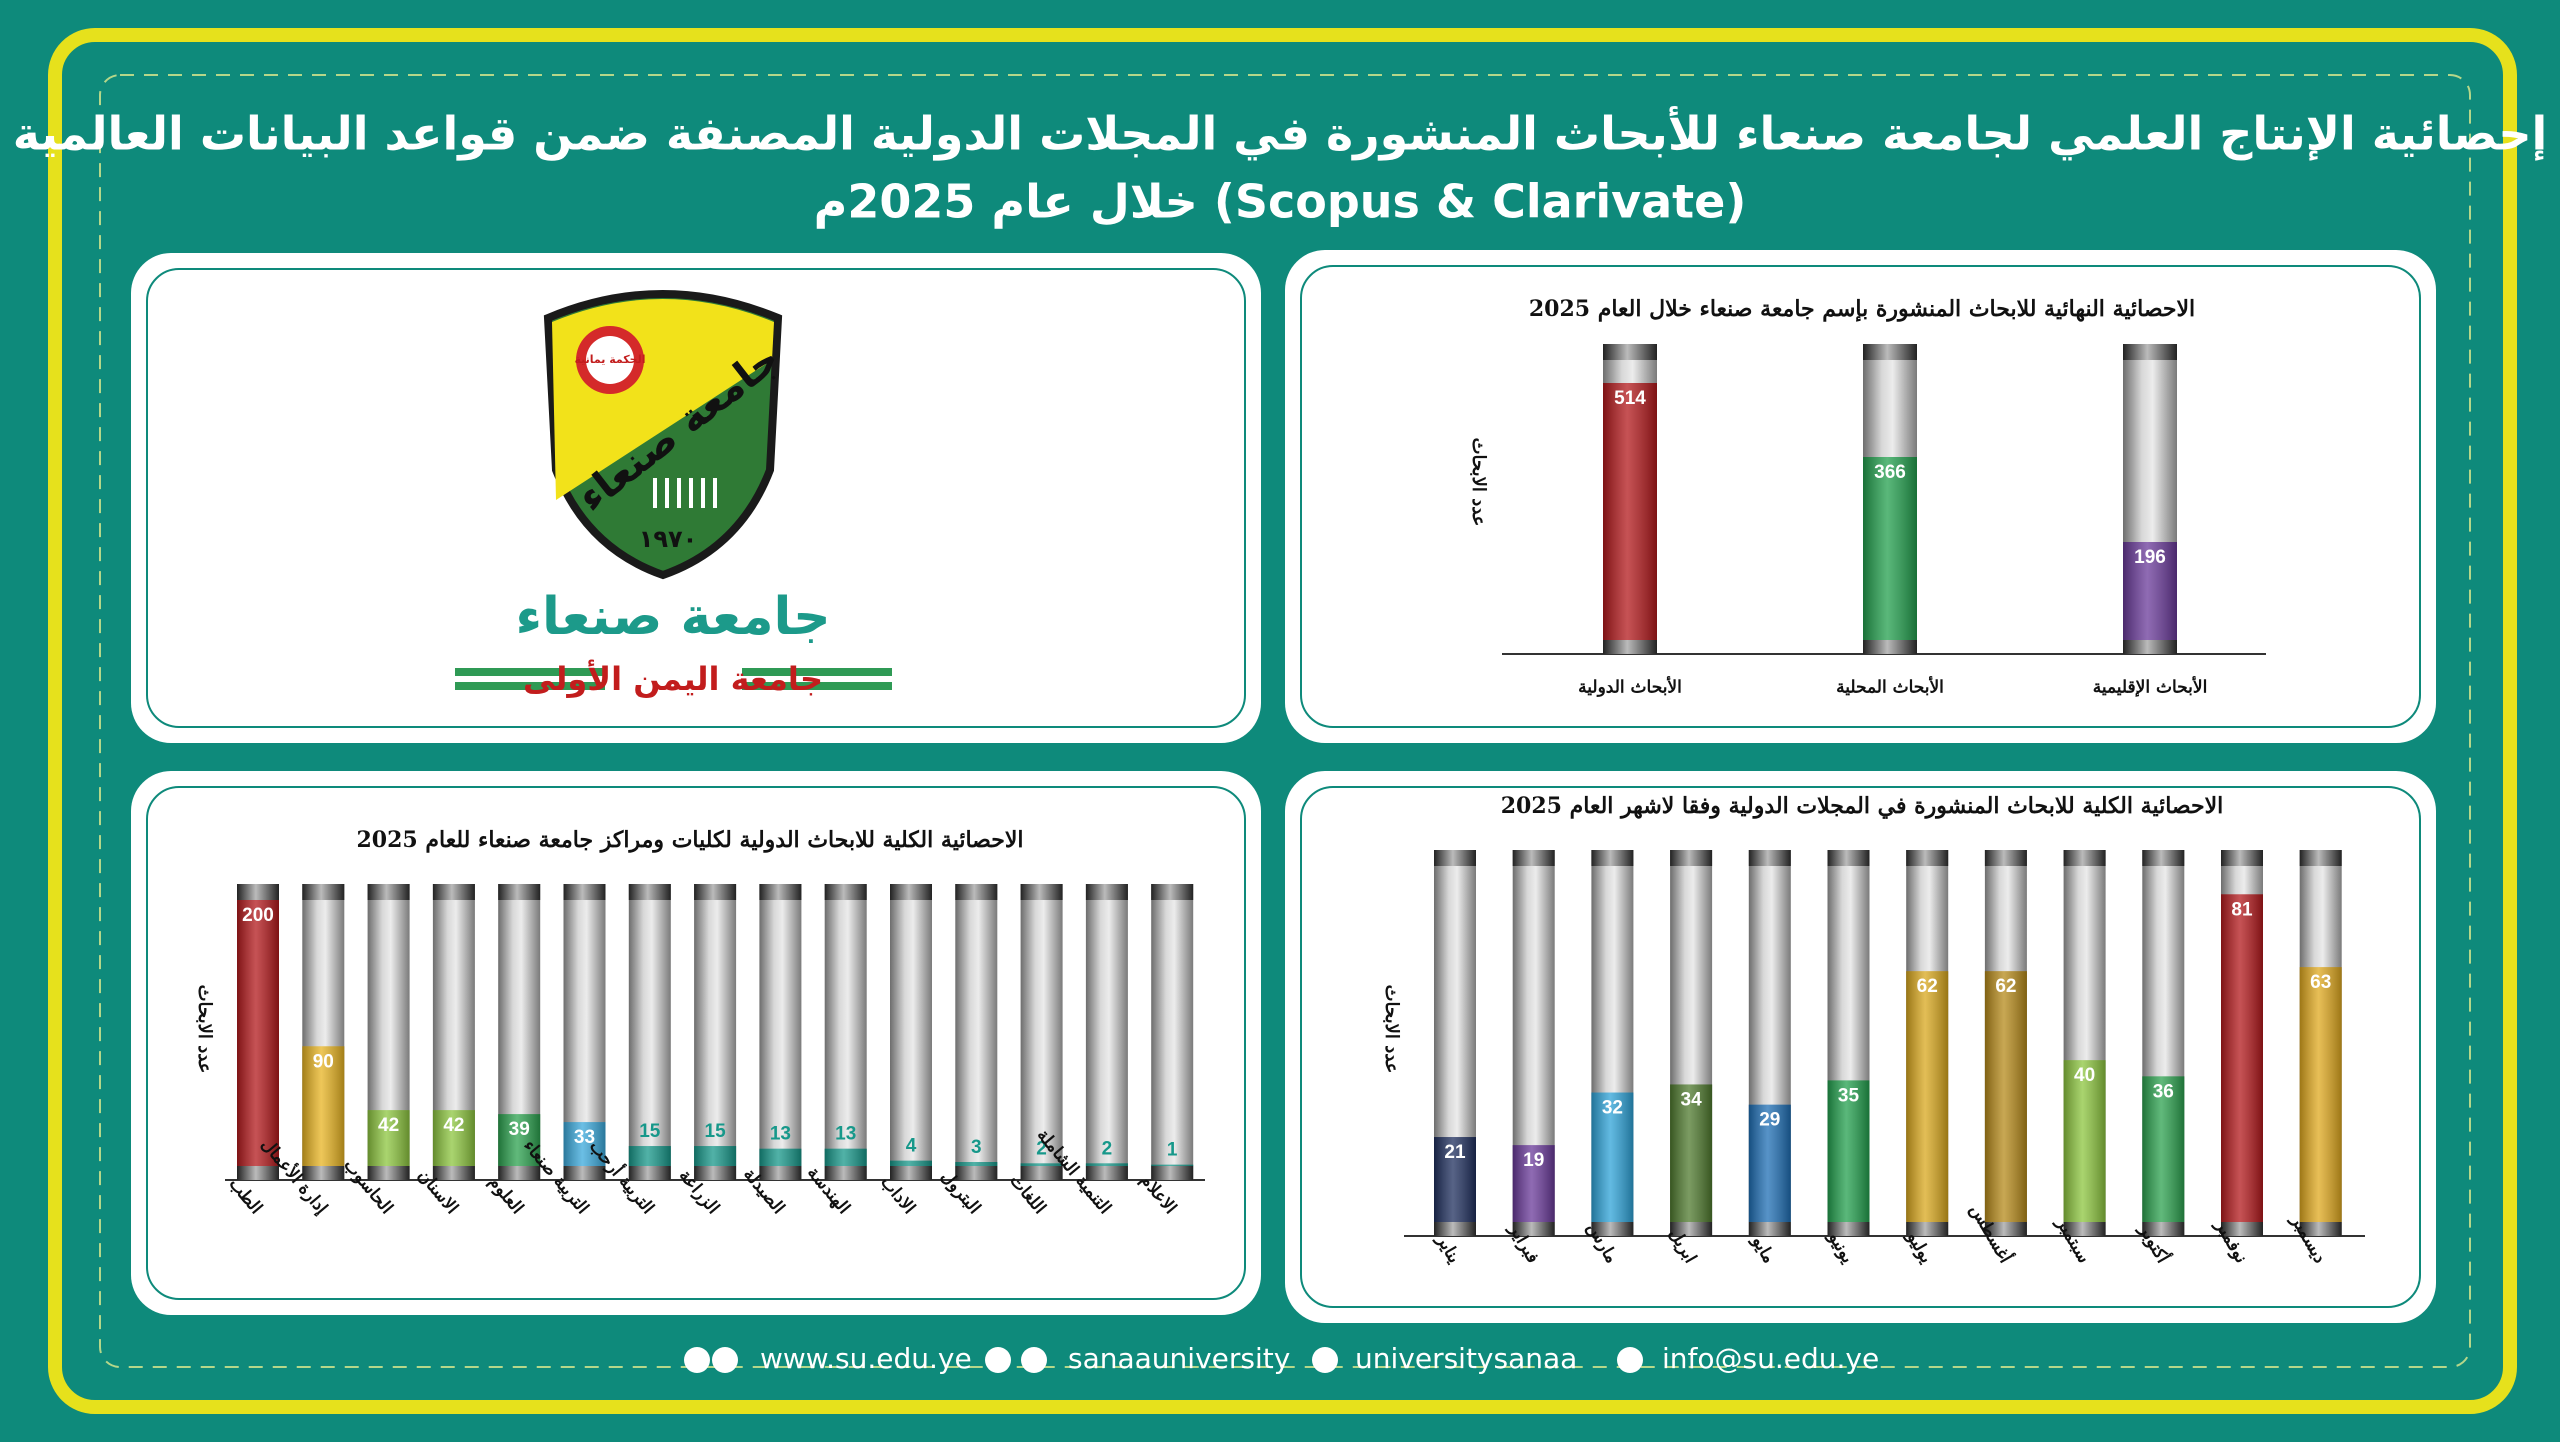  I want to click on footer-website: www.su.edu.ye, so click(866, 1358).